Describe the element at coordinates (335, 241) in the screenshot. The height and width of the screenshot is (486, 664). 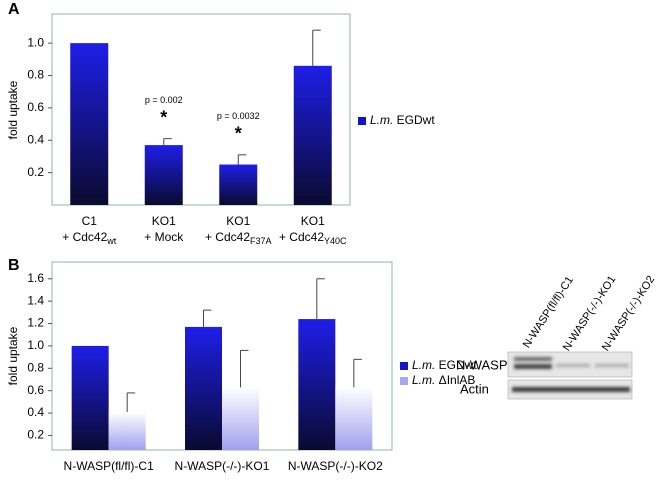
I see `x-tick-subscript: Y40C` at that location.